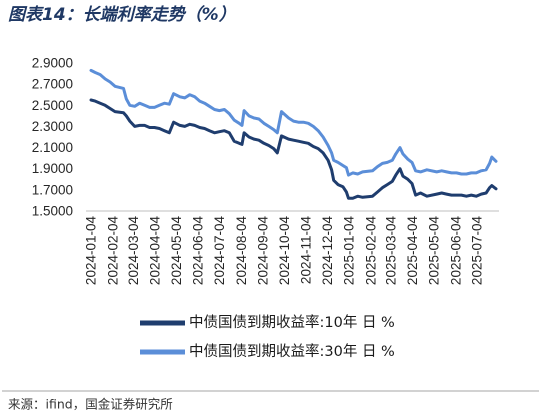 The image size is (541, 416). What do you see at coordinates (52, 84) in the screenshot?
I see `y-tick-label: 2.7000` at bounding box center [52, 84].